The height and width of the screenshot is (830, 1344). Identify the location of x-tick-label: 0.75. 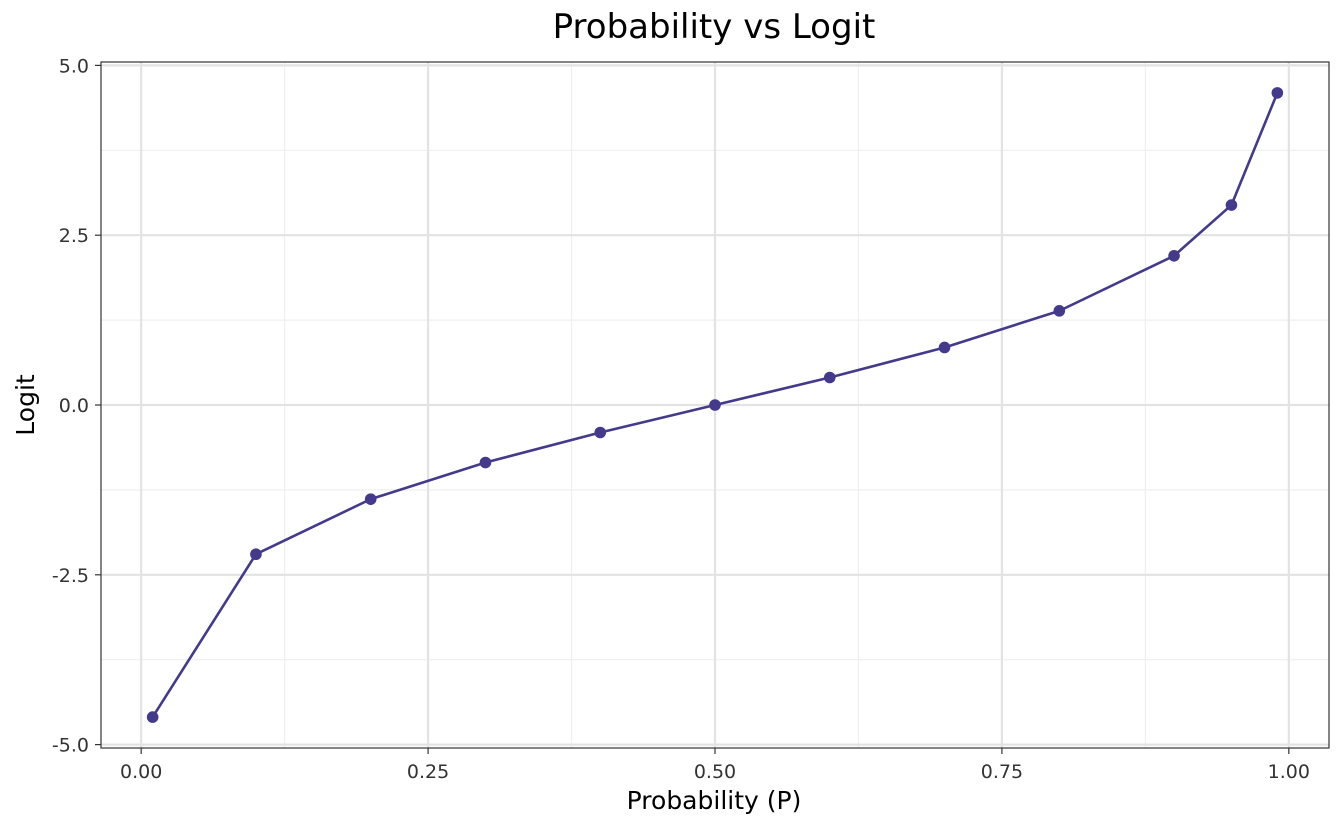
(1002, 772).